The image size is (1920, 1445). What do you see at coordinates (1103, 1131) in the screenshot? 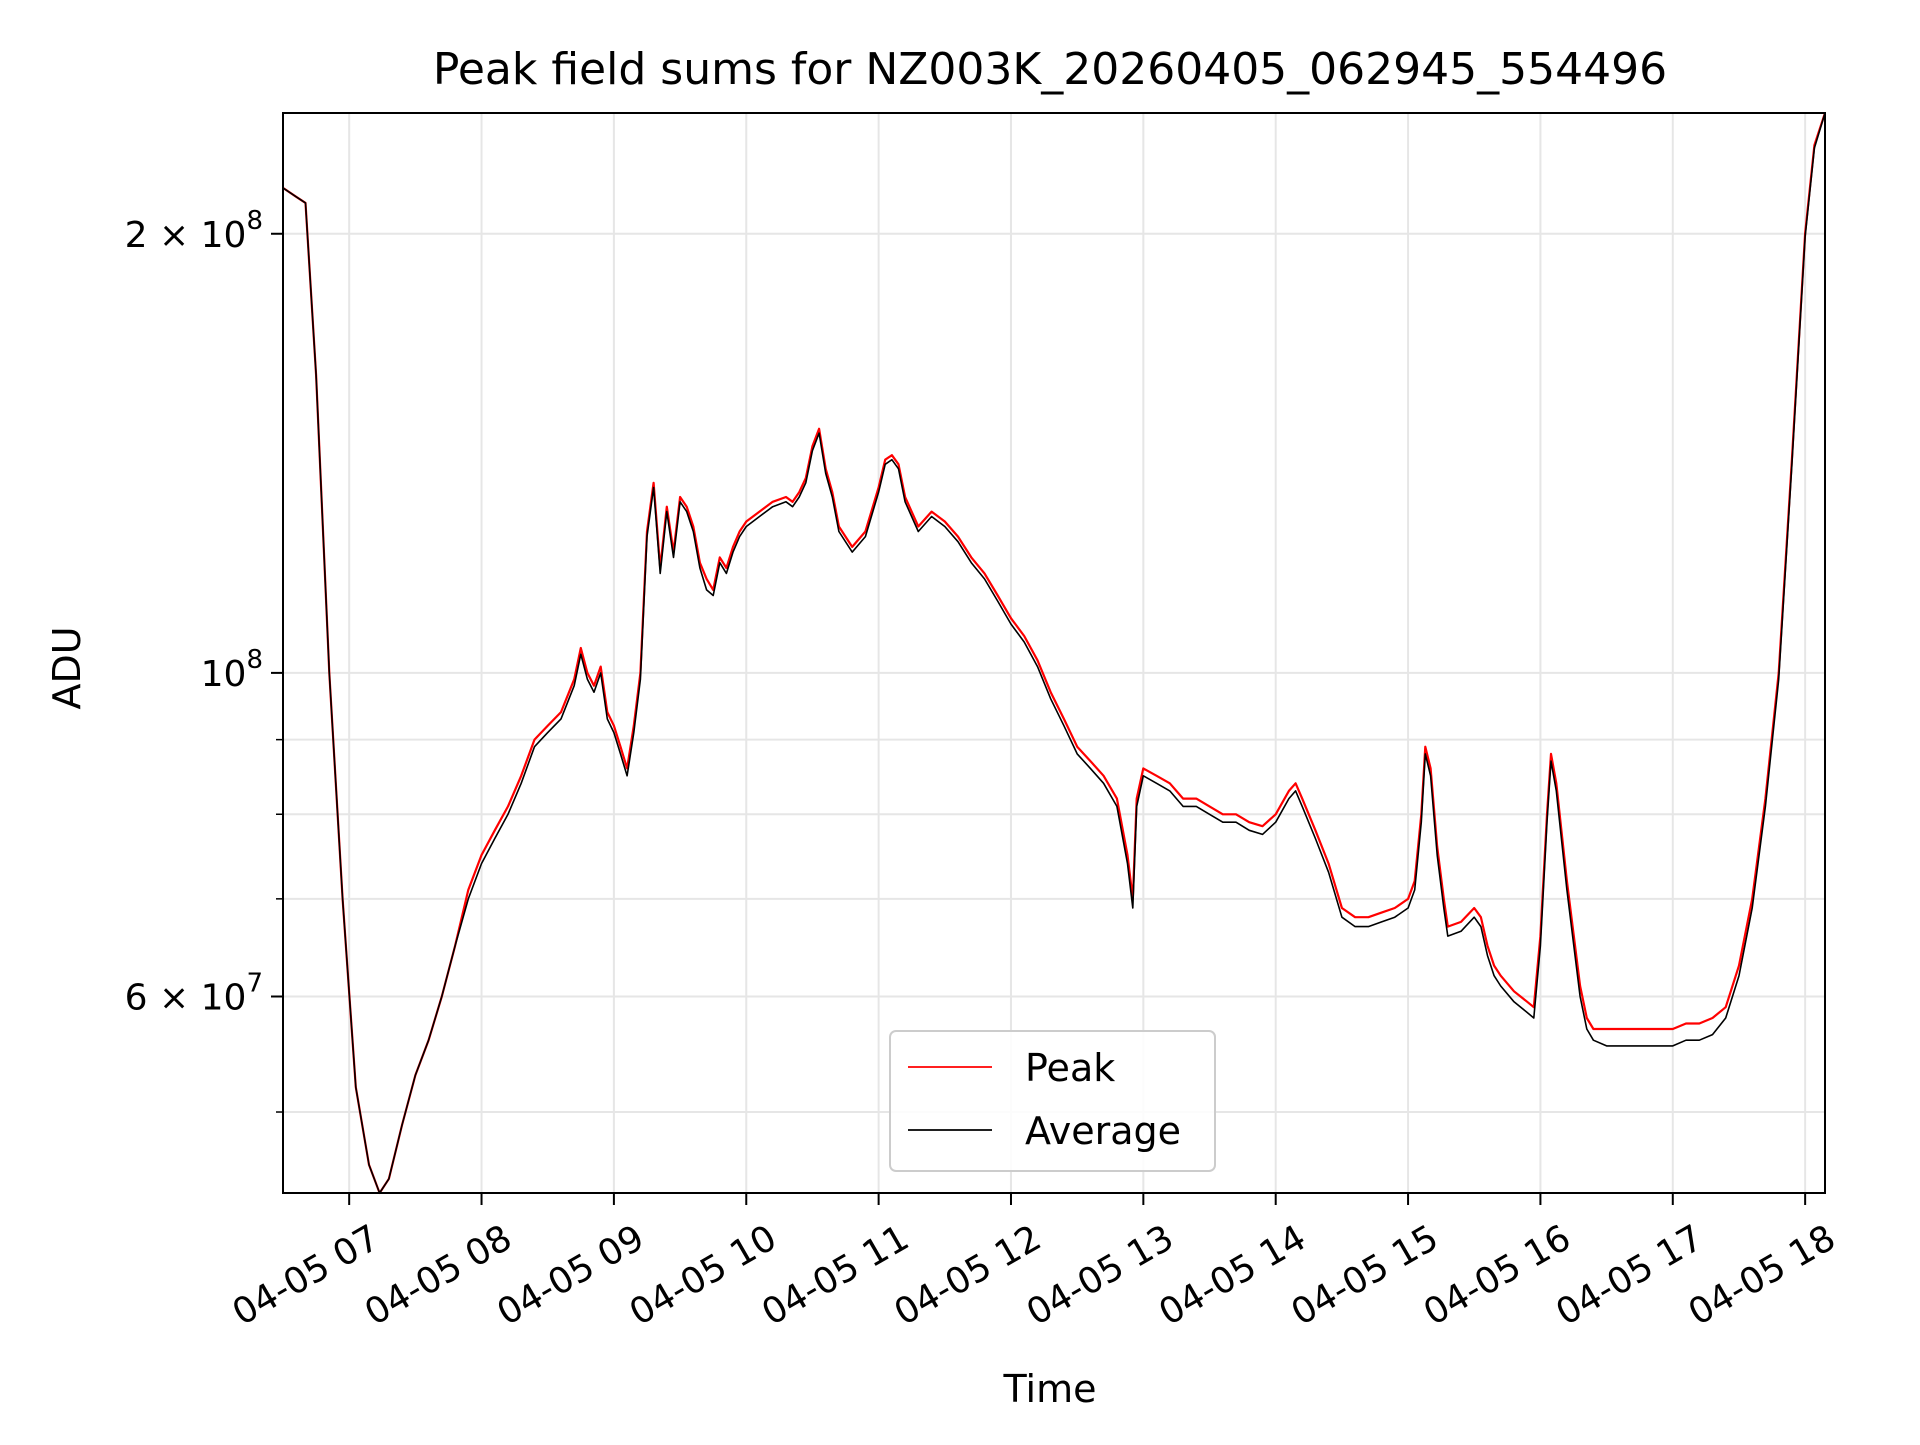
I see `legend-label-average: Average` at bounding box center [1103, 1131].